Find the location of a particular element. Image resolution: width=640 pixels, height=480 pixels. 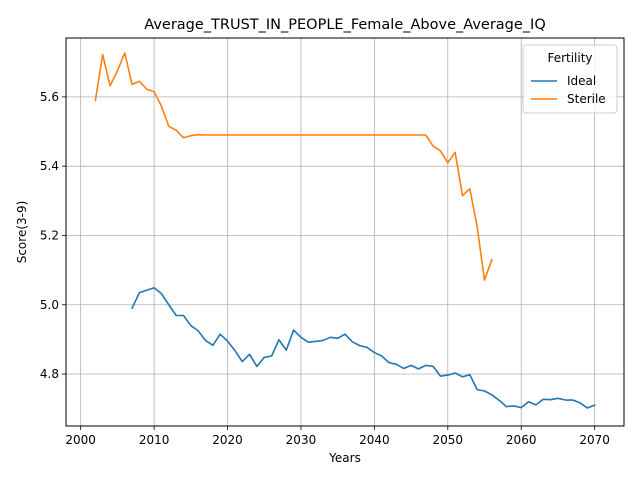

x-tick-label: 2060 is located at coordinates (521, 440).